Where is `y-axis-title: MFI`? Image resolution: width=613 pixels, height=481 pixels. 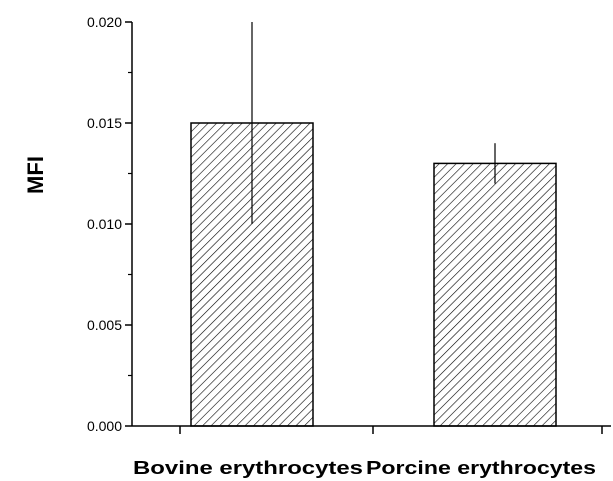
y-axis-title: MFI is located at coordinates (35, 175).